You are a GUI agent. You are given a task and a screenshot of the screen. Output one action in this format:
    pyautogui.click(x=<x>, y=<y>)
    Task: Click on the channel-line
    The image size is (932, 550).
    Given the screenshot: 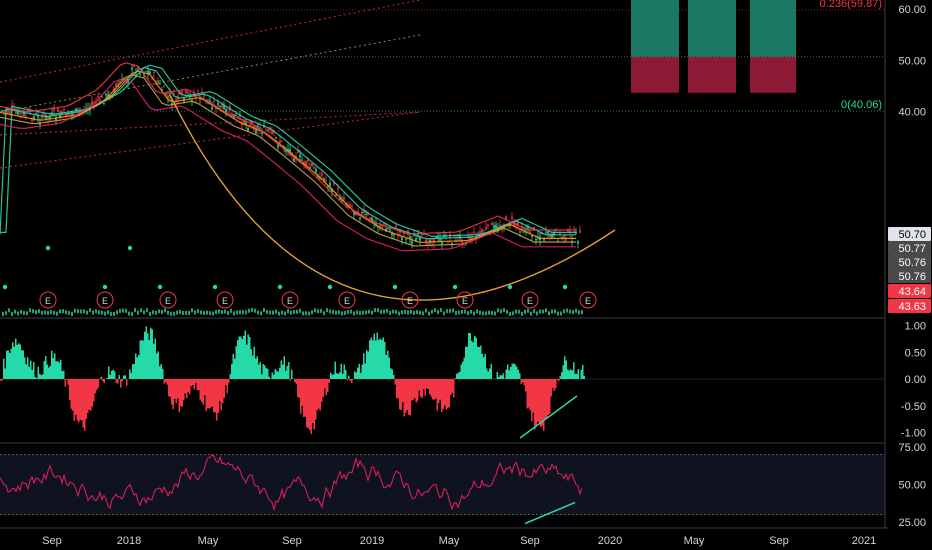 What is the action you would take?
    pyautogui.click(x=210, y=41)
    